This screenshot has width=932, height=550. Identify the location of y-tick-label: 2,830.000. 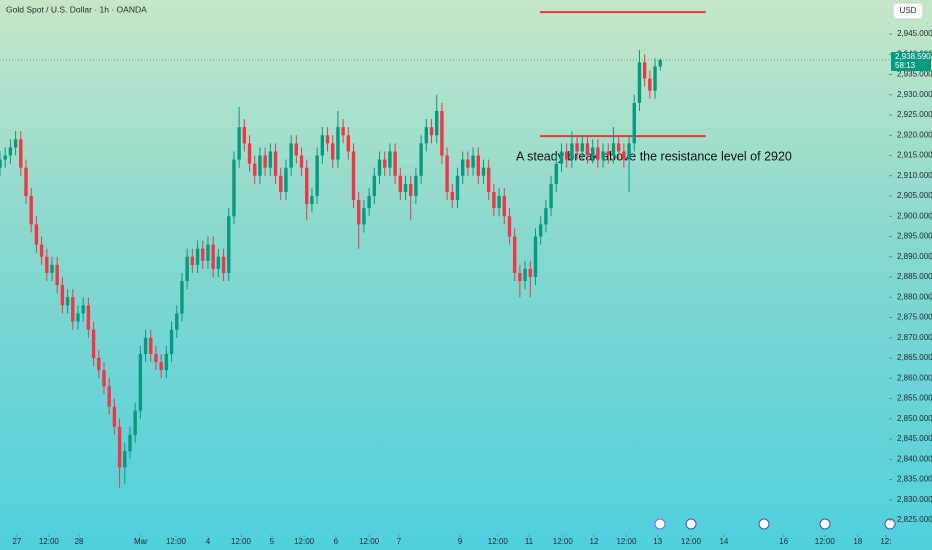
(914, 499).